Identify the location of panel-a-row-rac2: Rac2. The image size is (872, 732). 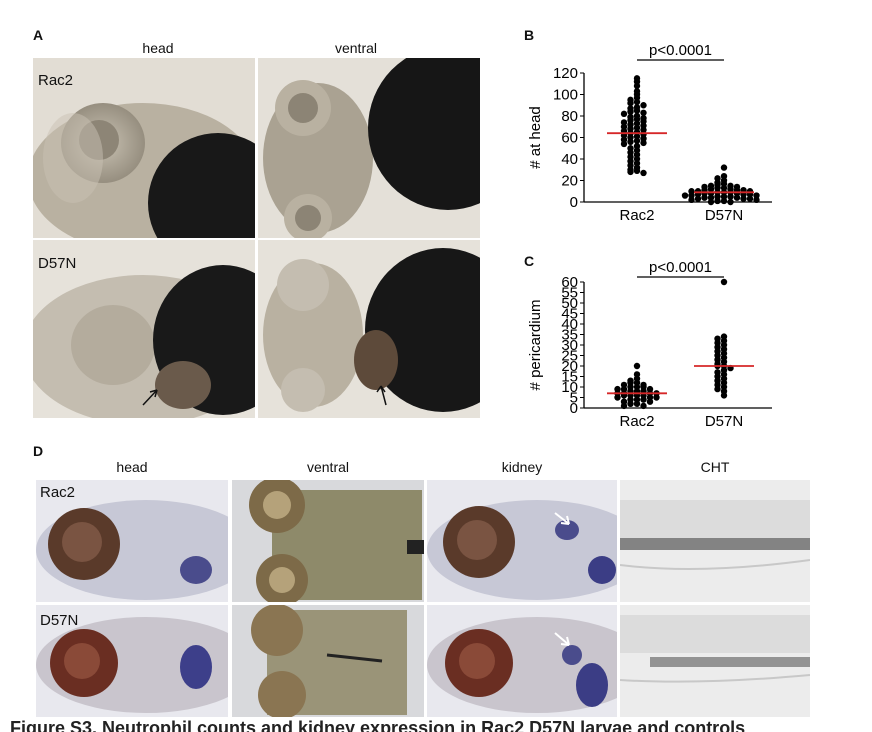
(56, 80).